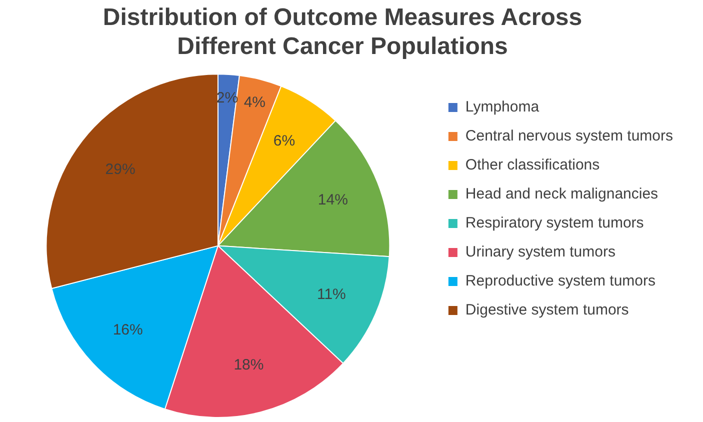 Image resolution: width=703 pixels, height=422 pixels. Describe the element at coordinates (120, 169) in the screenshot. I see `data-label: 29%` at that location.